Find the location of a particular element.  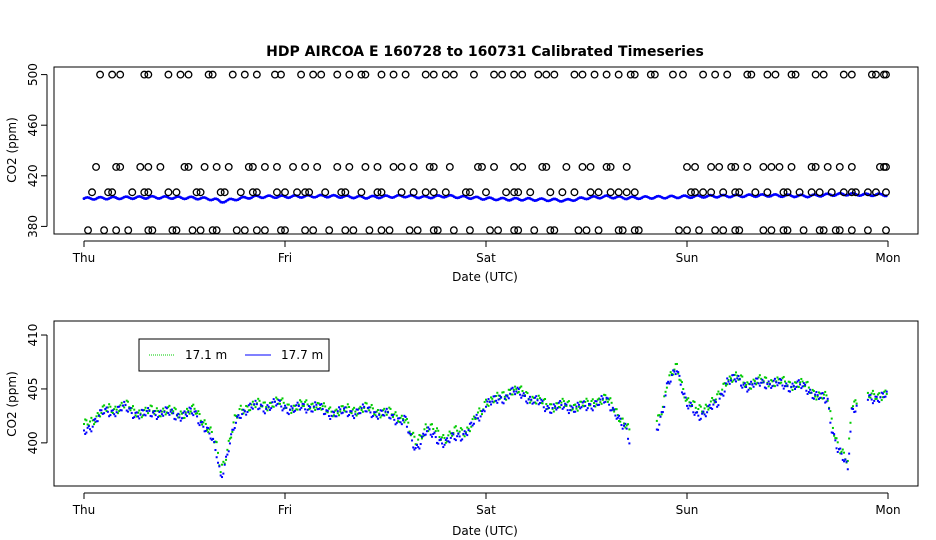

top-y-tick-label: 460 is located at coordinates (33, 125).